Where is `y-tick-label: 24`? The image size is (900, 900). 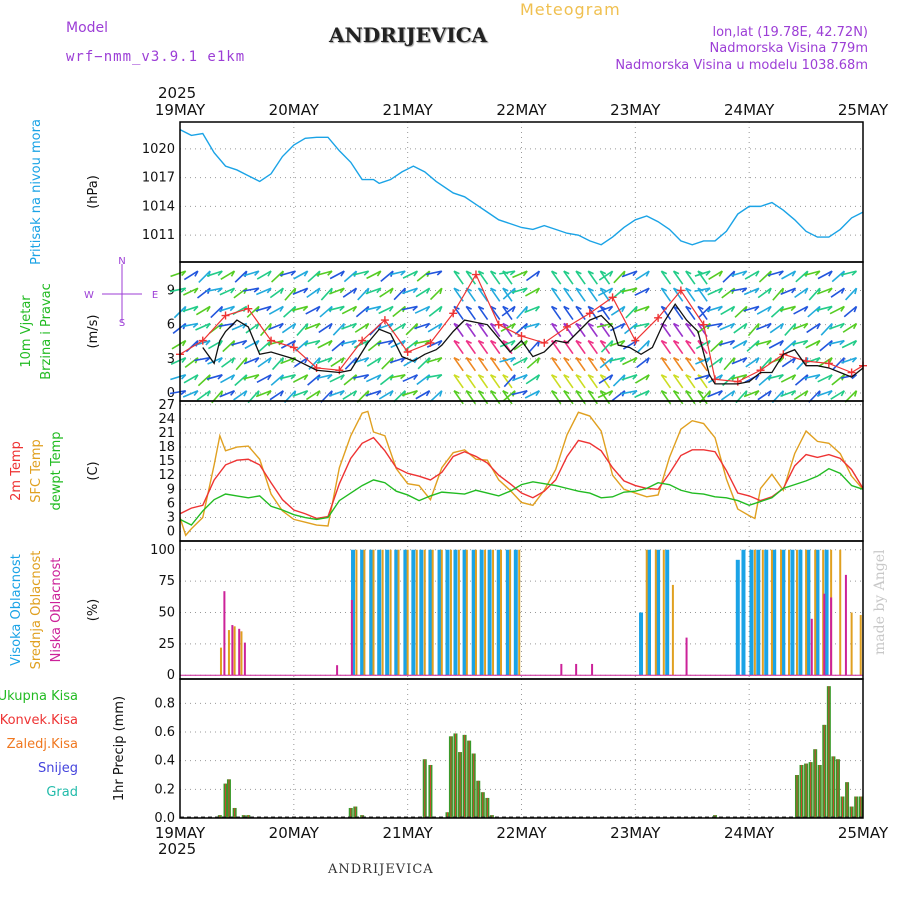
y-tick-label: 24 is located at coordinates (166, 419).